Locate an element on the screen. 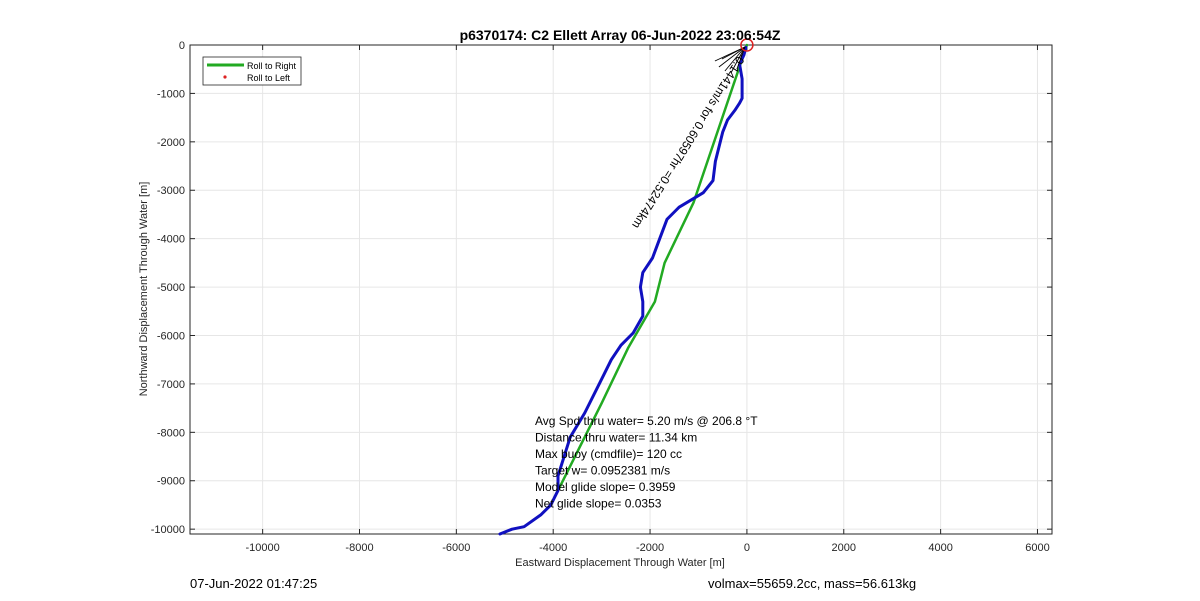  stats-annotation-line: Distance thru water= 11.34 km is located at coordinates (616, 438).